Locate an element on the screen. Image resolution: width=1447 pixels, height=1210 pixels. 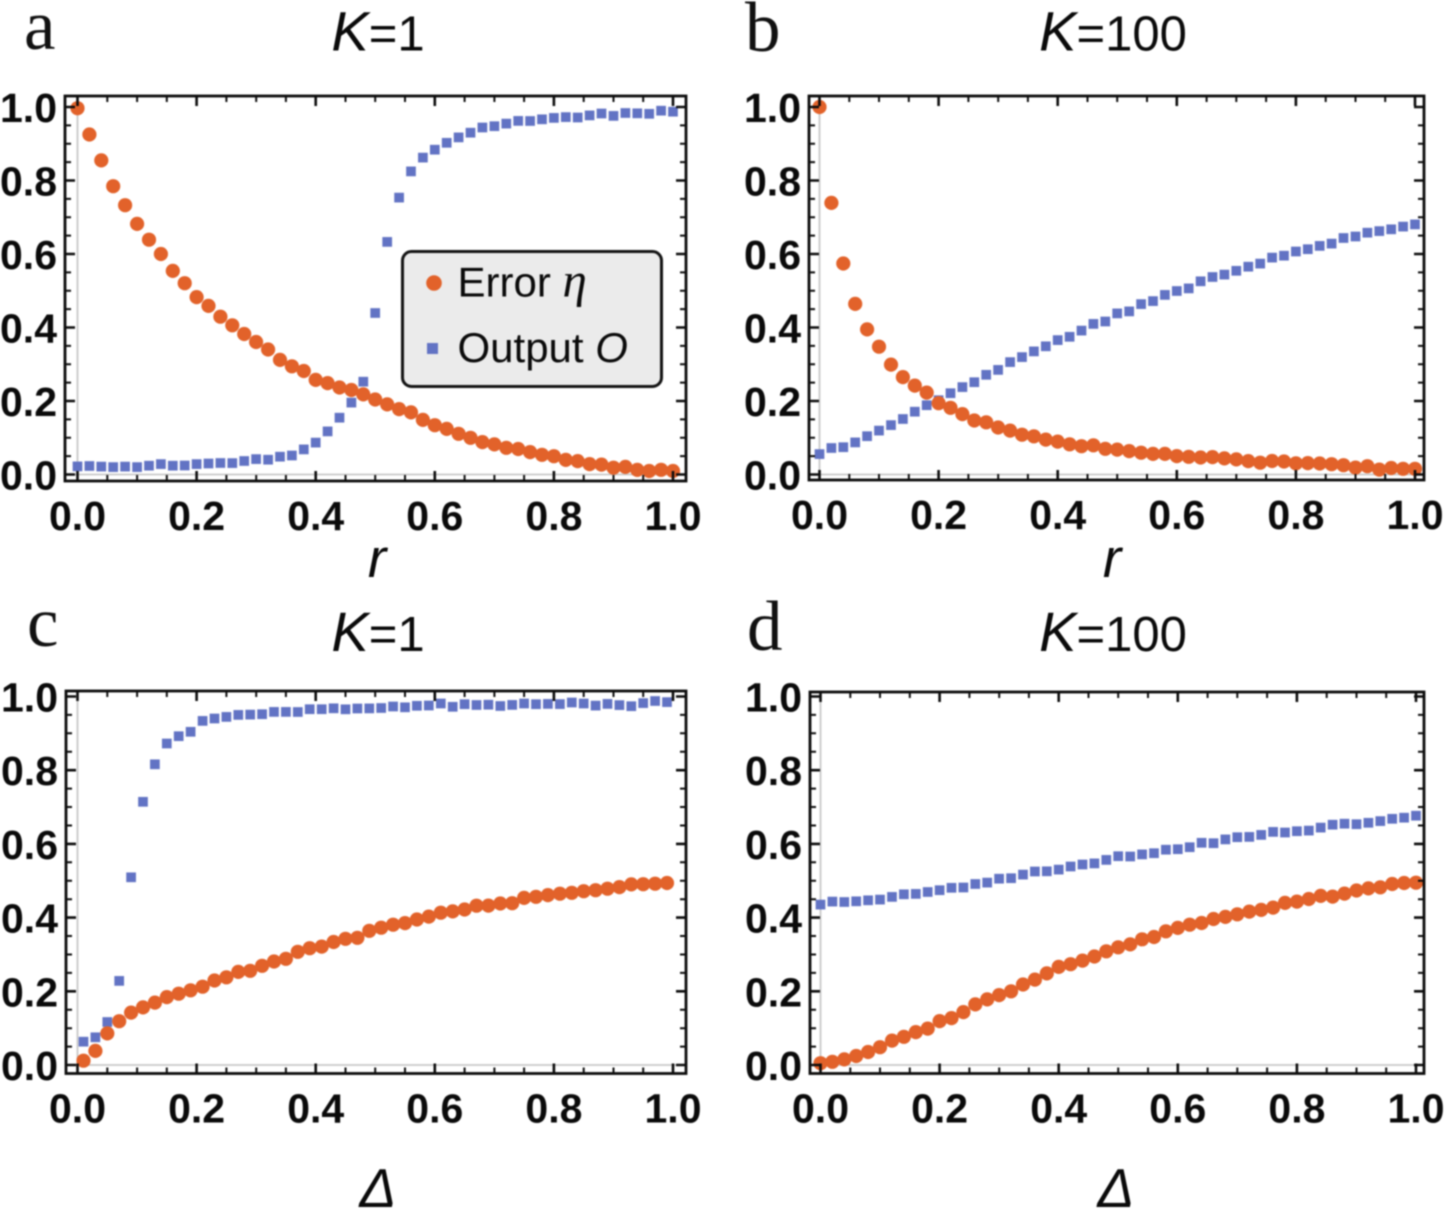
svg-text: d is located at coordinates (765, 627).